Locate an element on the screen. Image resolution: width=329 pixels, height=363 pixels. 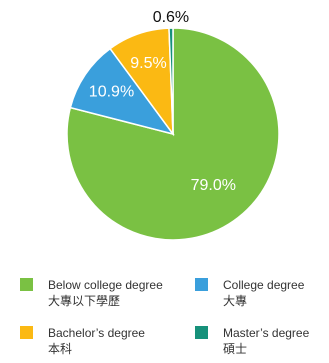
slice-label-master: 0.6% is located at coordinates (171, 17).